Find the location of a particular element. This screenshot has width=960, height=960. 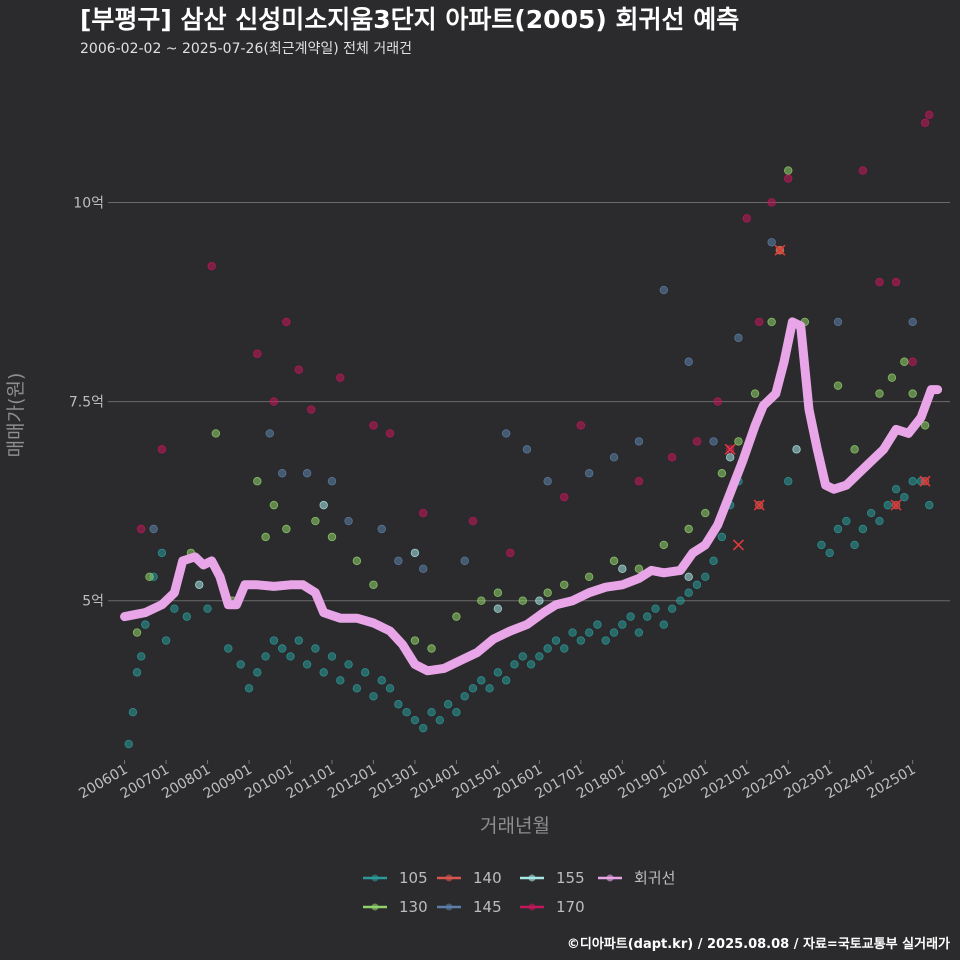

y-tick-label: 5억 is located at coordinates (93, 602).